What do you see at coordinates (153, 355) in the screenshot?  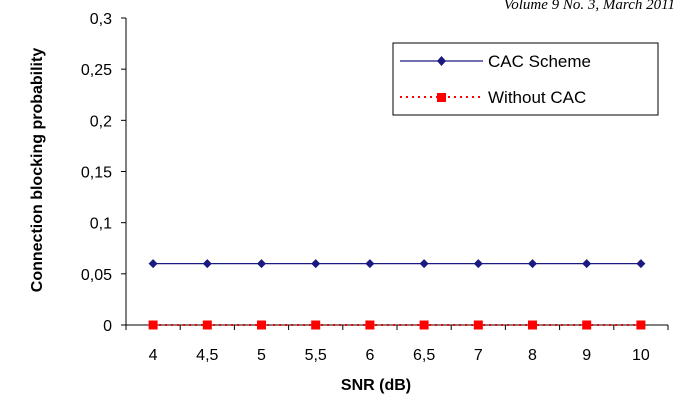 I see `x-tick-label: 4` at bounding box center [153, 355].